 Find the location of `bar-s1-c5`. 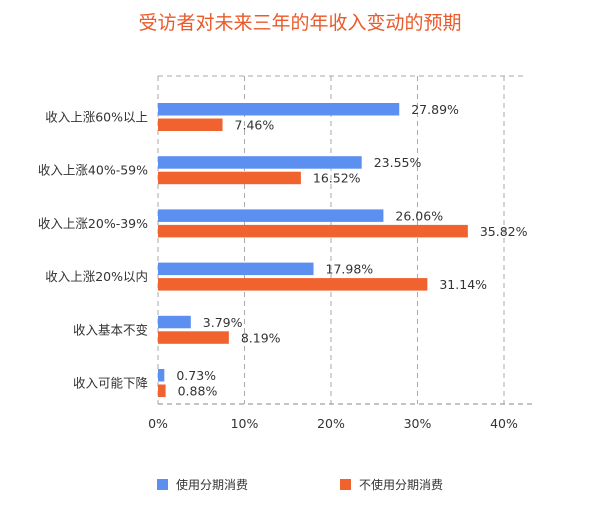

bar-s1-c5 is located at coordinates (162, 390).